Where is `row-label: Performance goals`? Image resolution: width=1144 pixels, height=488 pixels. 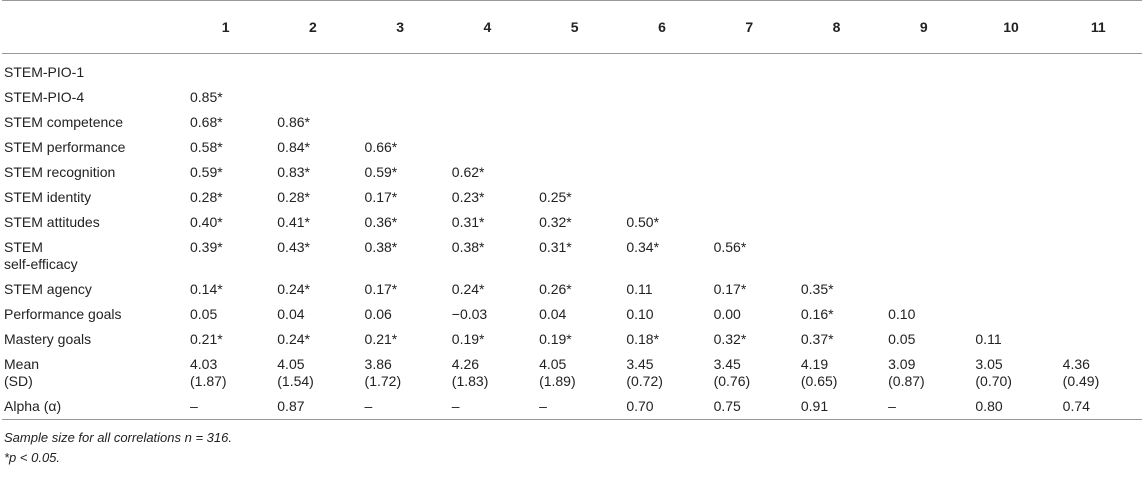 row-label: Performance goals is located at coordinates (63, 314).